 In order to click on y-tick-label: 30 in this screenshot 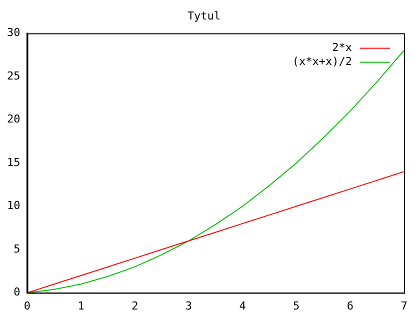, I will do `click(13, 33)`.